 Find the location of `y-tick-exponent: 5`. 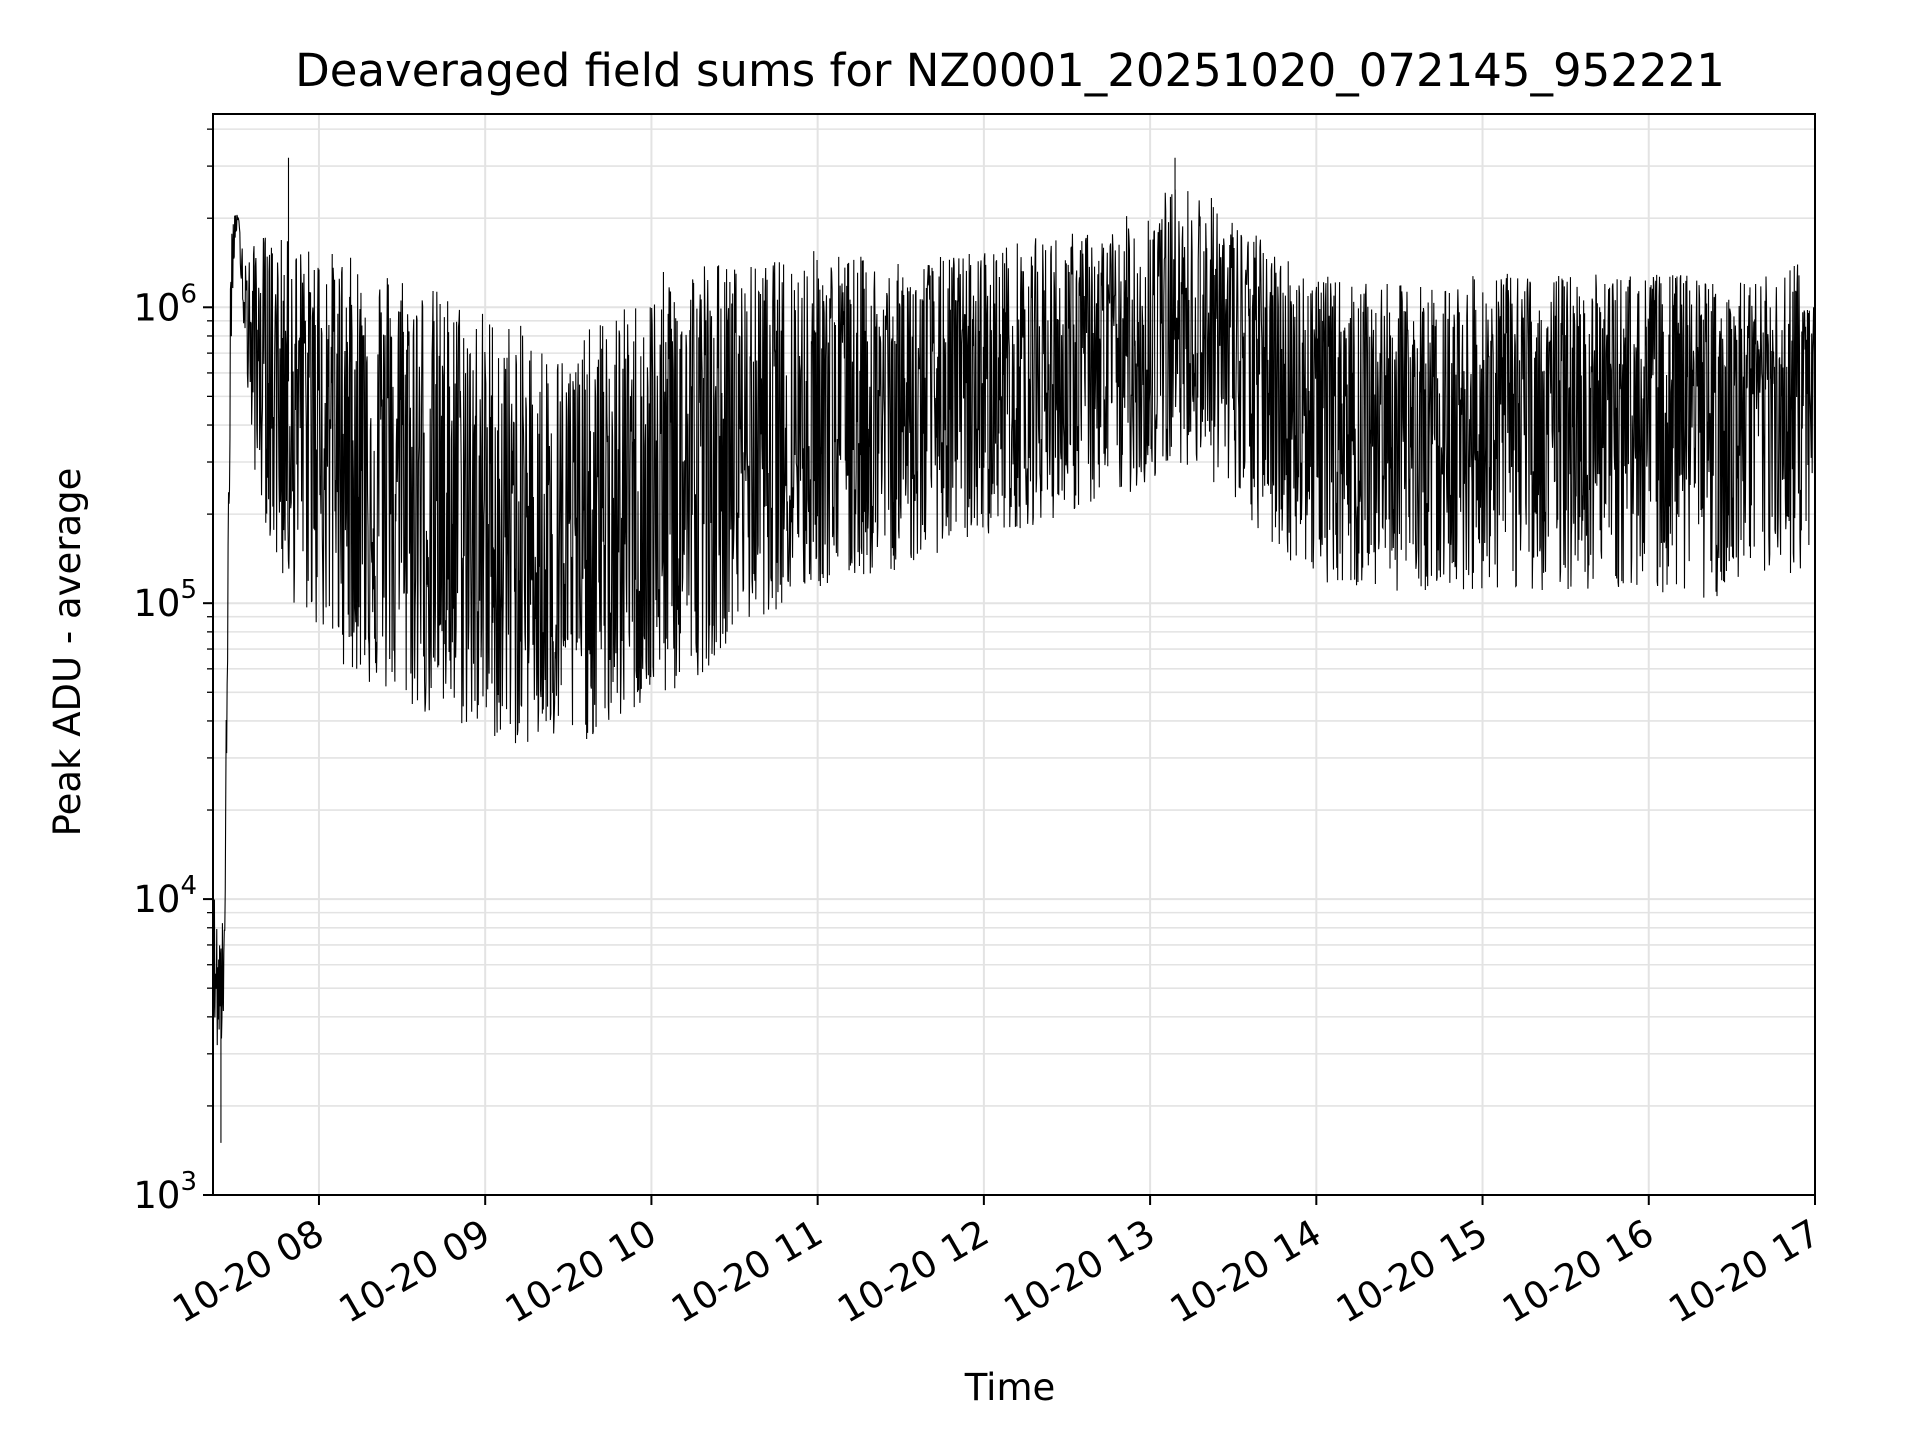

y-tick-exponent: 5 is located at coordinates (188, 590).